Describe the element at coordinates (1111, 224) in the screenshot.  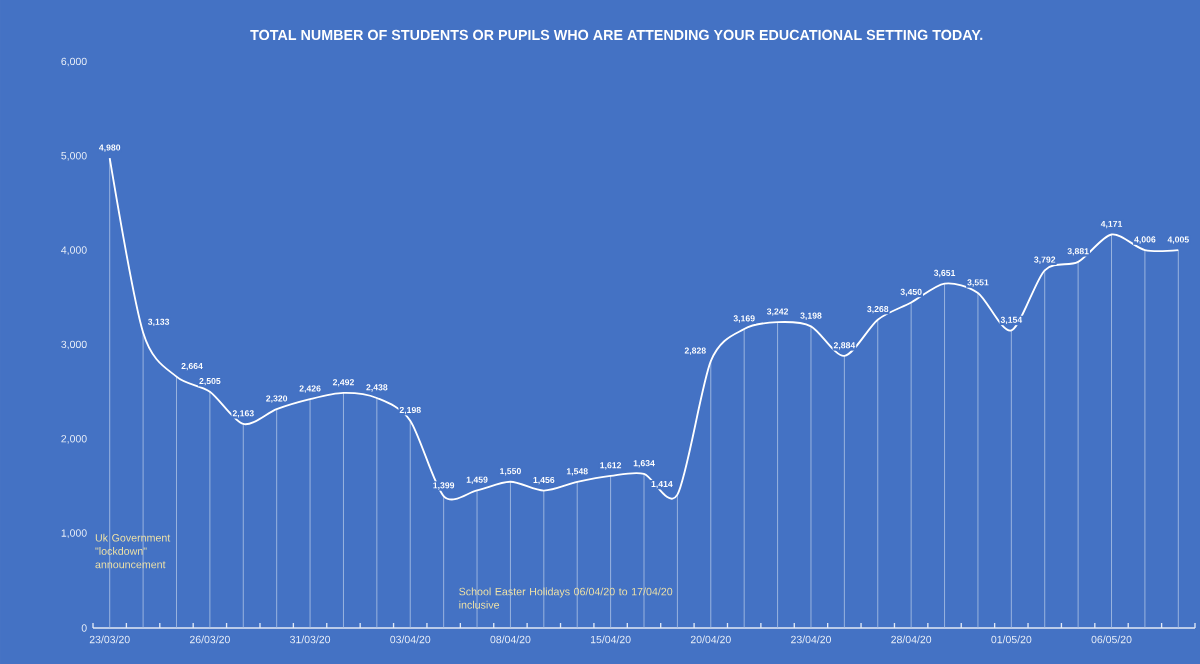
I see `data-label: 4,171` at that location.